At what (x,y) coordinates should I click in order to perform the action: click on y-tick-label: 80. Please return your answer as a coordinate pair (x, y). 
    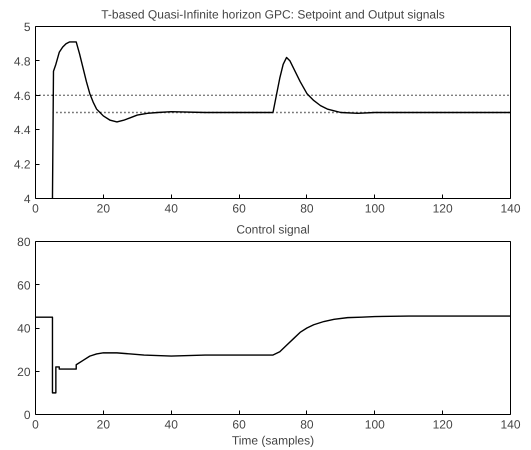
    Looking at the image, I should click on (24, 242).